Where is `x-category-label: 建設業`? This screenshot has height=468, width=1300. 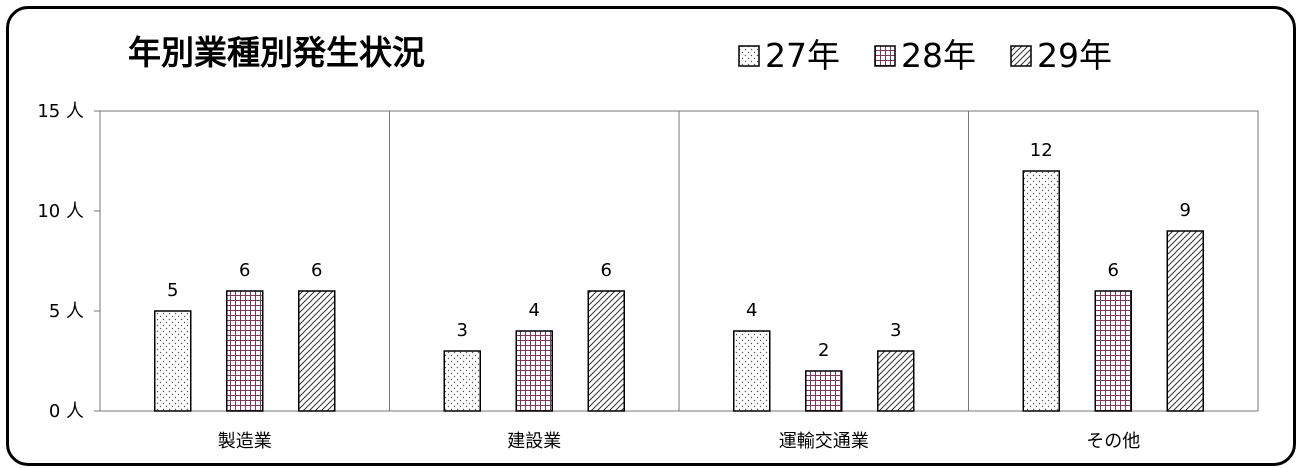
x-category-label: 建設業 is located at coordinates (534, 441).